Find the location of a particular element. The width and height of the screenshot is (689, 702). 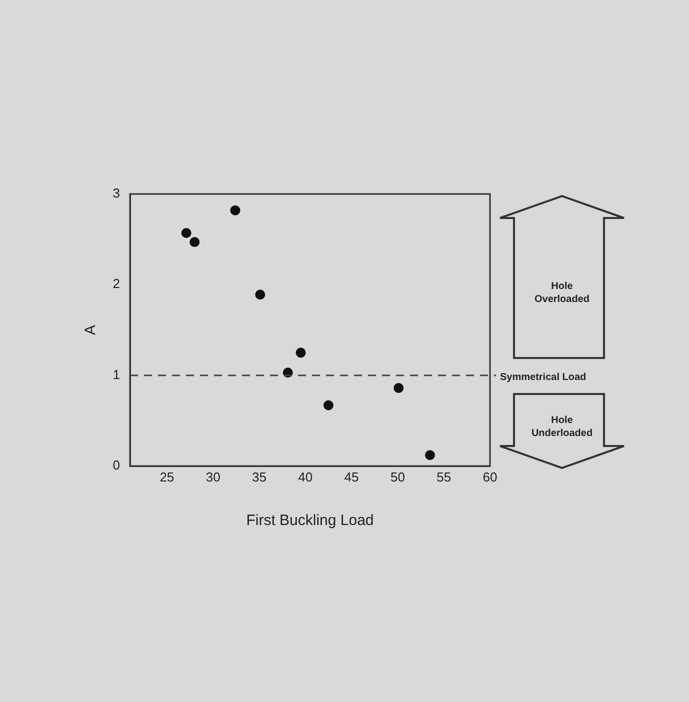

y-tick-label: 2 is located at coordinates (116, 284).